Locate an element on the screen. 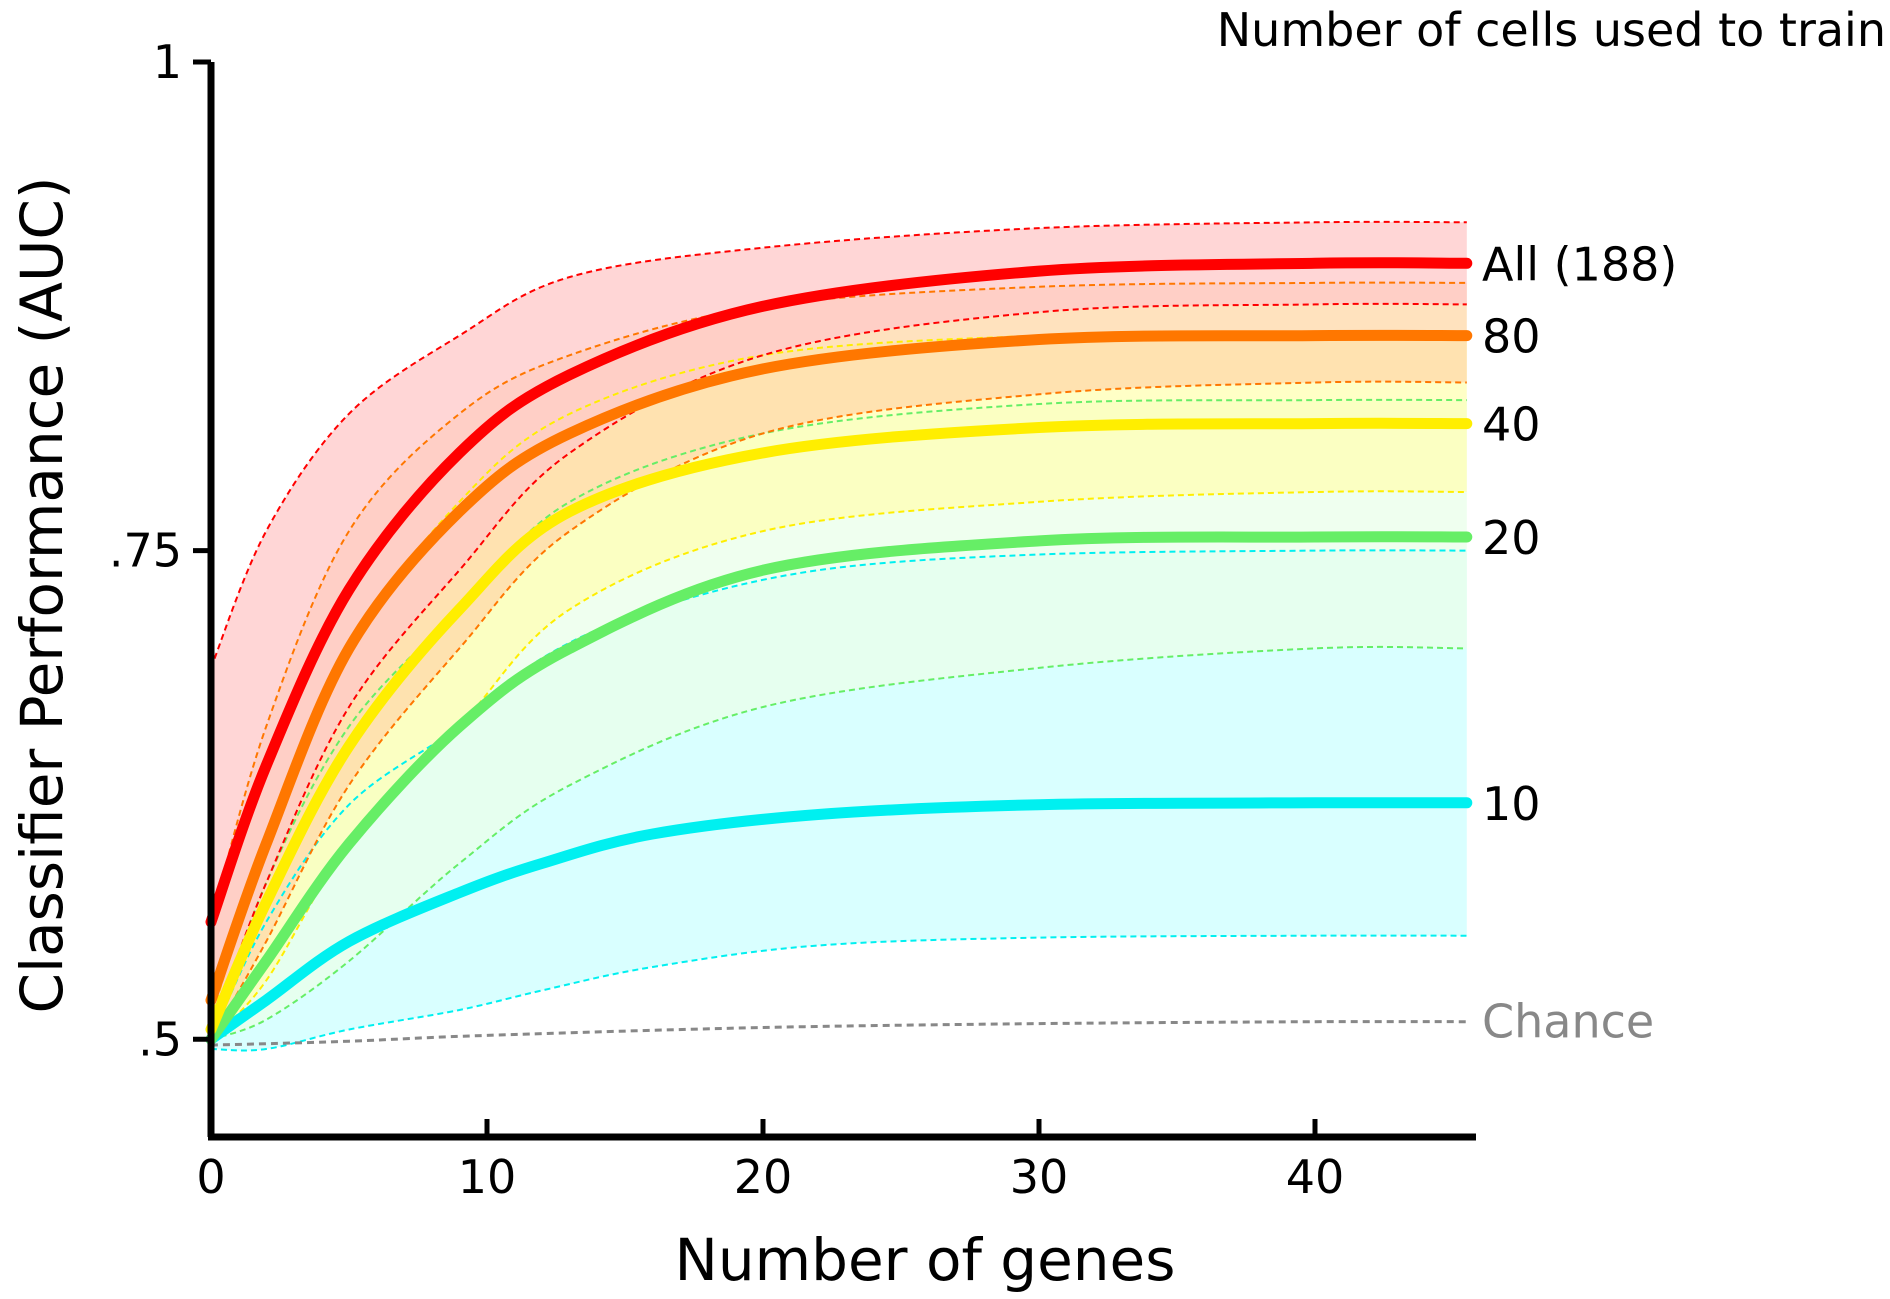 This screenshot has height=1299, width=1890. x-axis-label: Number of genes is located at coordinates (925, 1260).